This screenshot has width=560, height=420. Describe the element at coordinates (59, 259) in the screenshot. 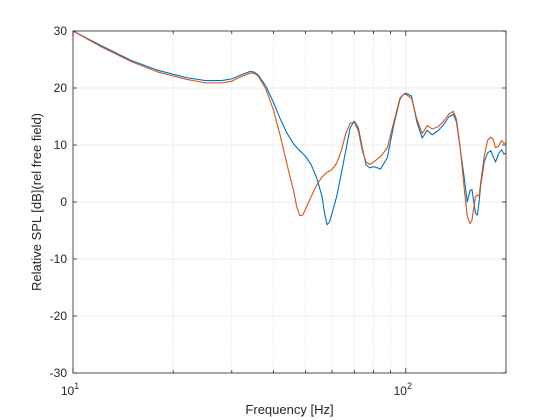

I see `y-tick-label: -10` at that location.